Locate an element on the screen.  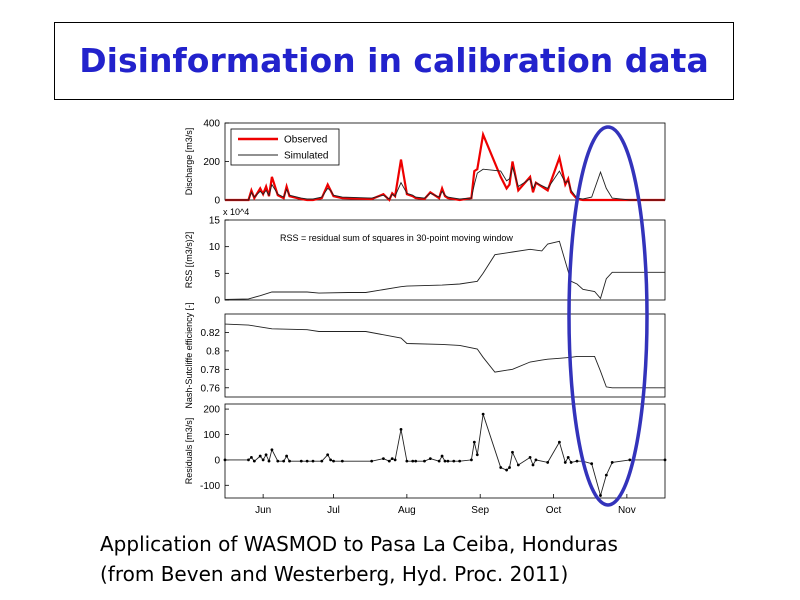
xtick-label-jun: Jun is located at coordinates (263, 510).